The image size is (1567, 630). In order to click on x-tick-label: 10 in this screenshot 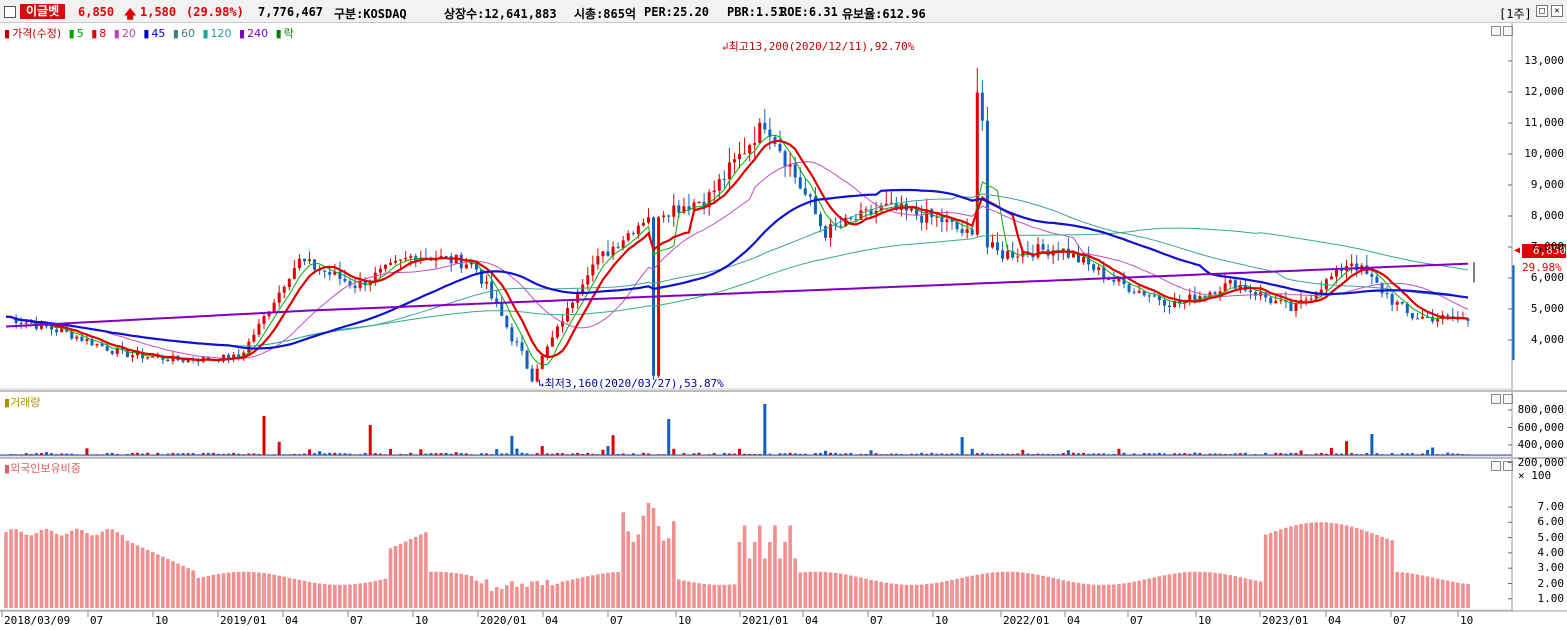, I will do `click(1205, 620)`.